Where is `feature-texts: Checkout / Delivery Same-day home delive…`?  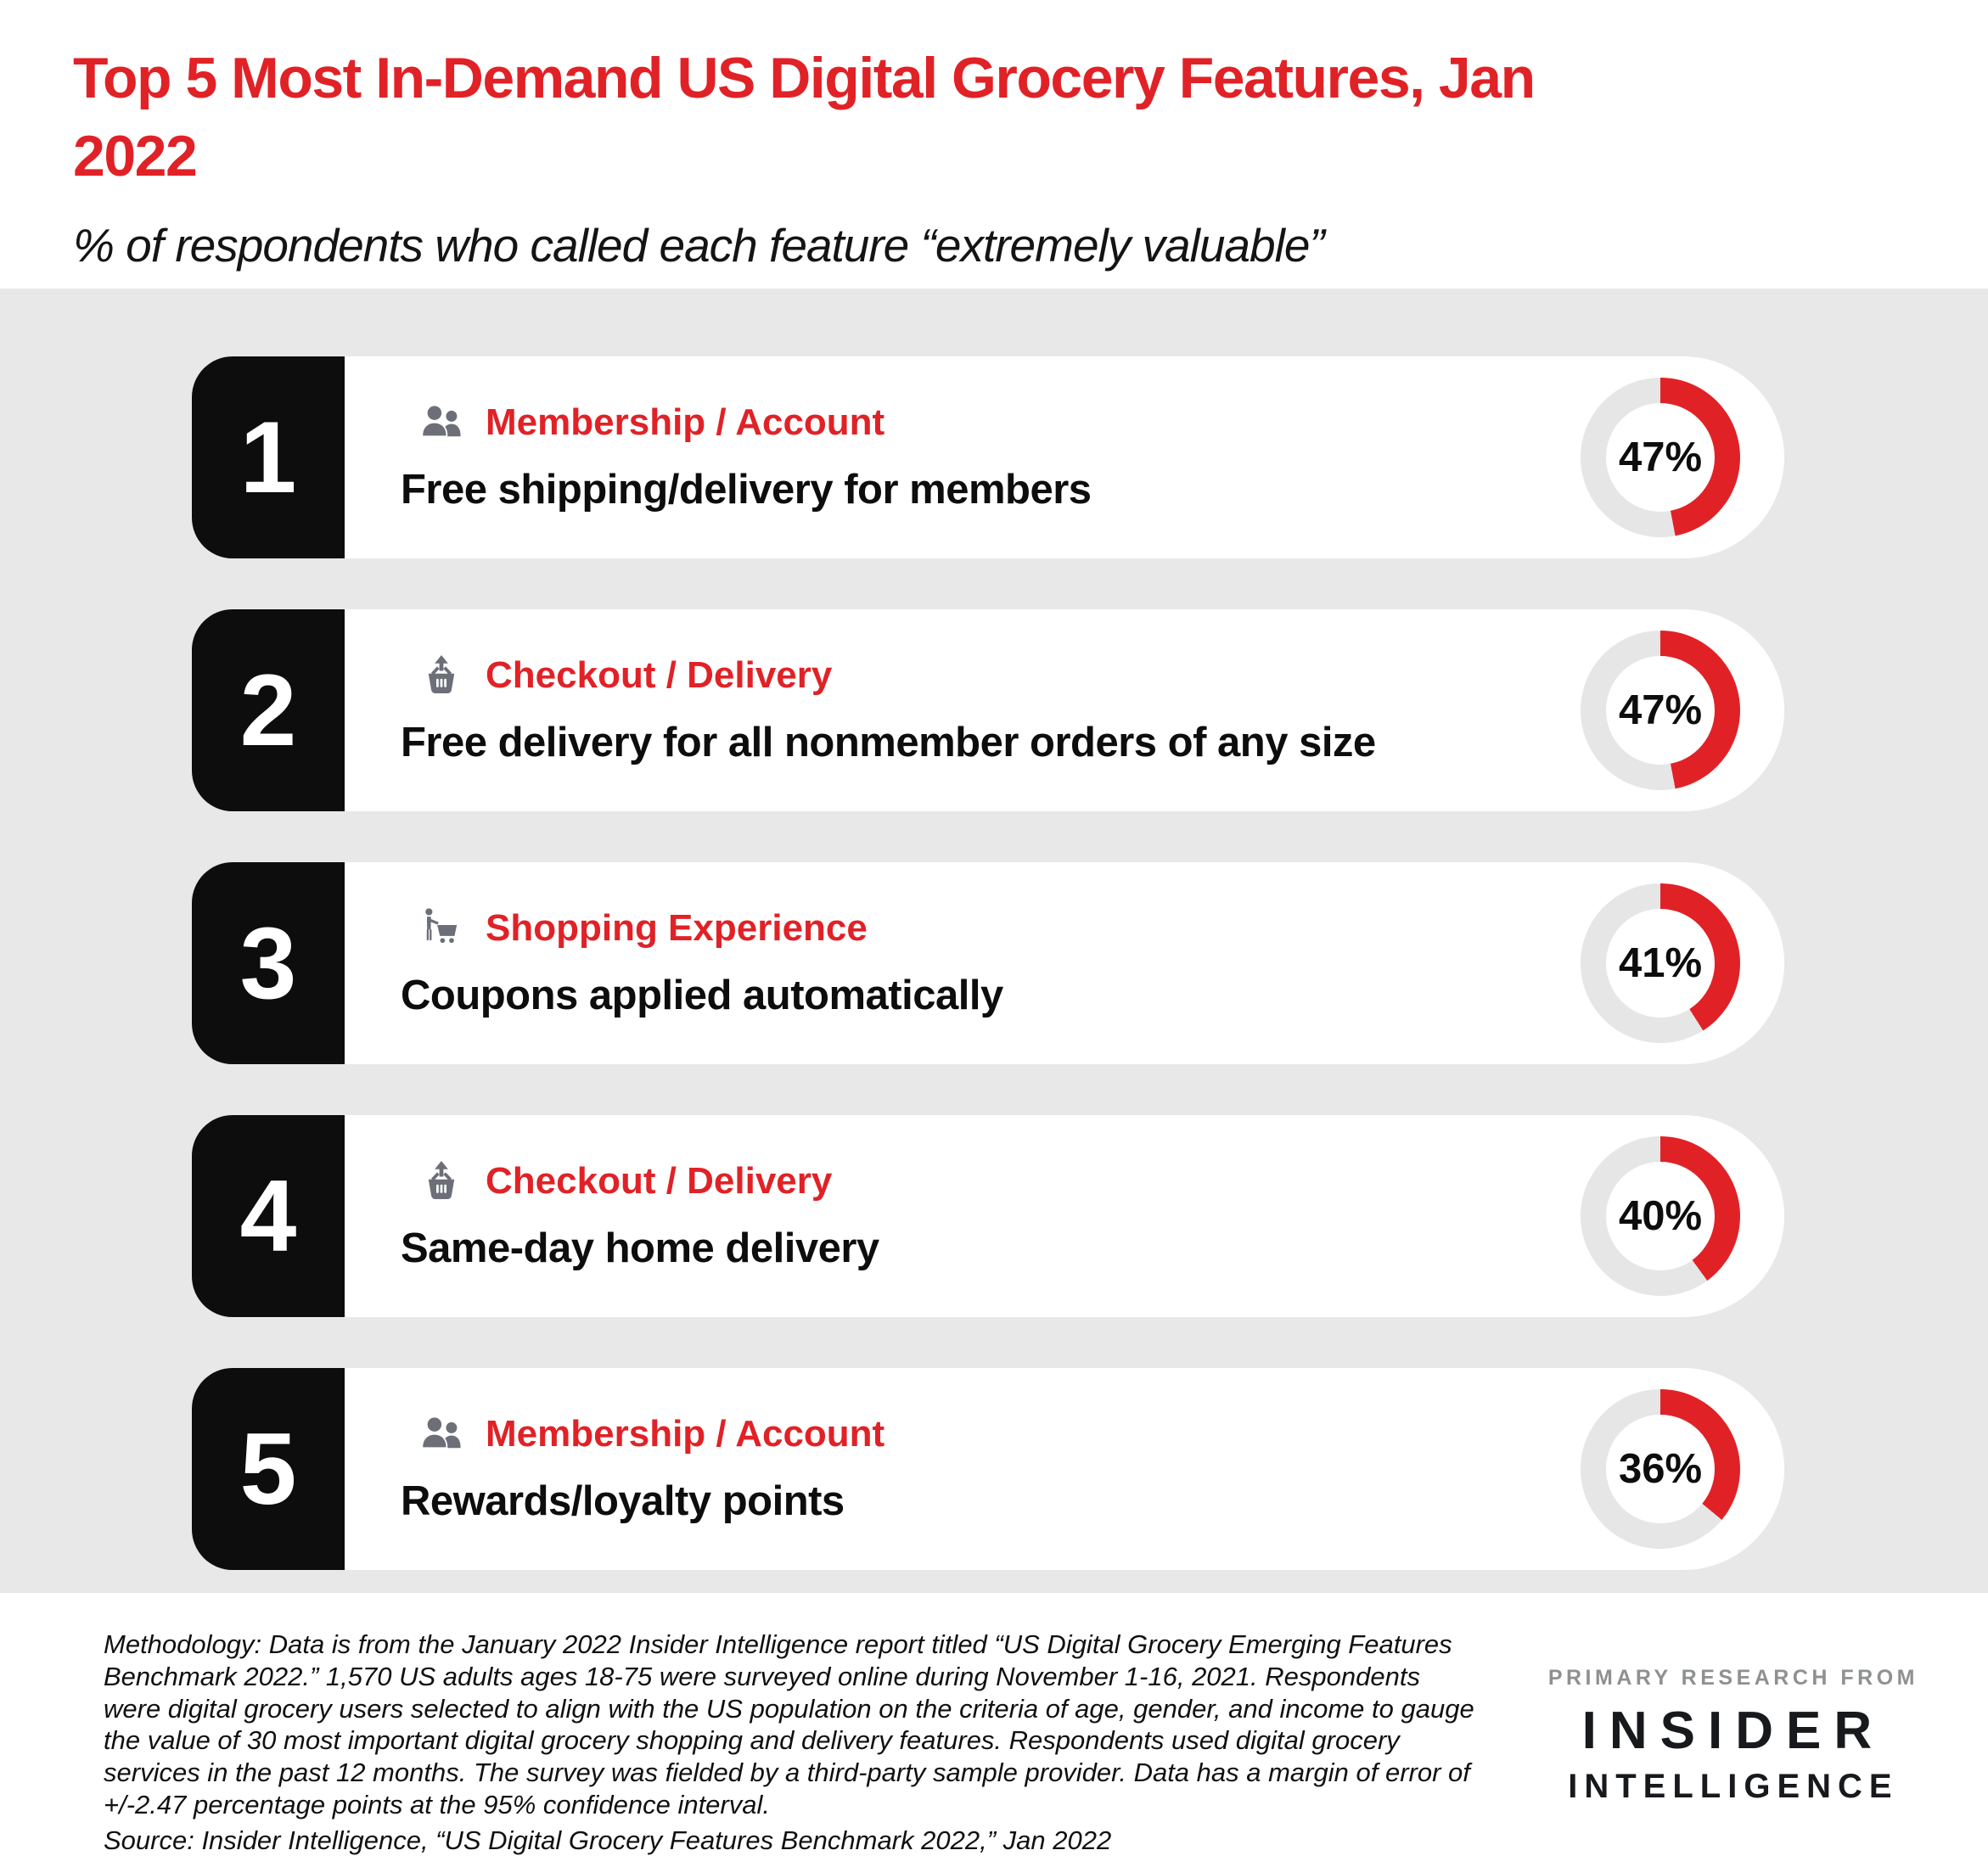
feature-texts: Checkout / Delivery Same-day home delive… is located at coordinates (991, 1216).